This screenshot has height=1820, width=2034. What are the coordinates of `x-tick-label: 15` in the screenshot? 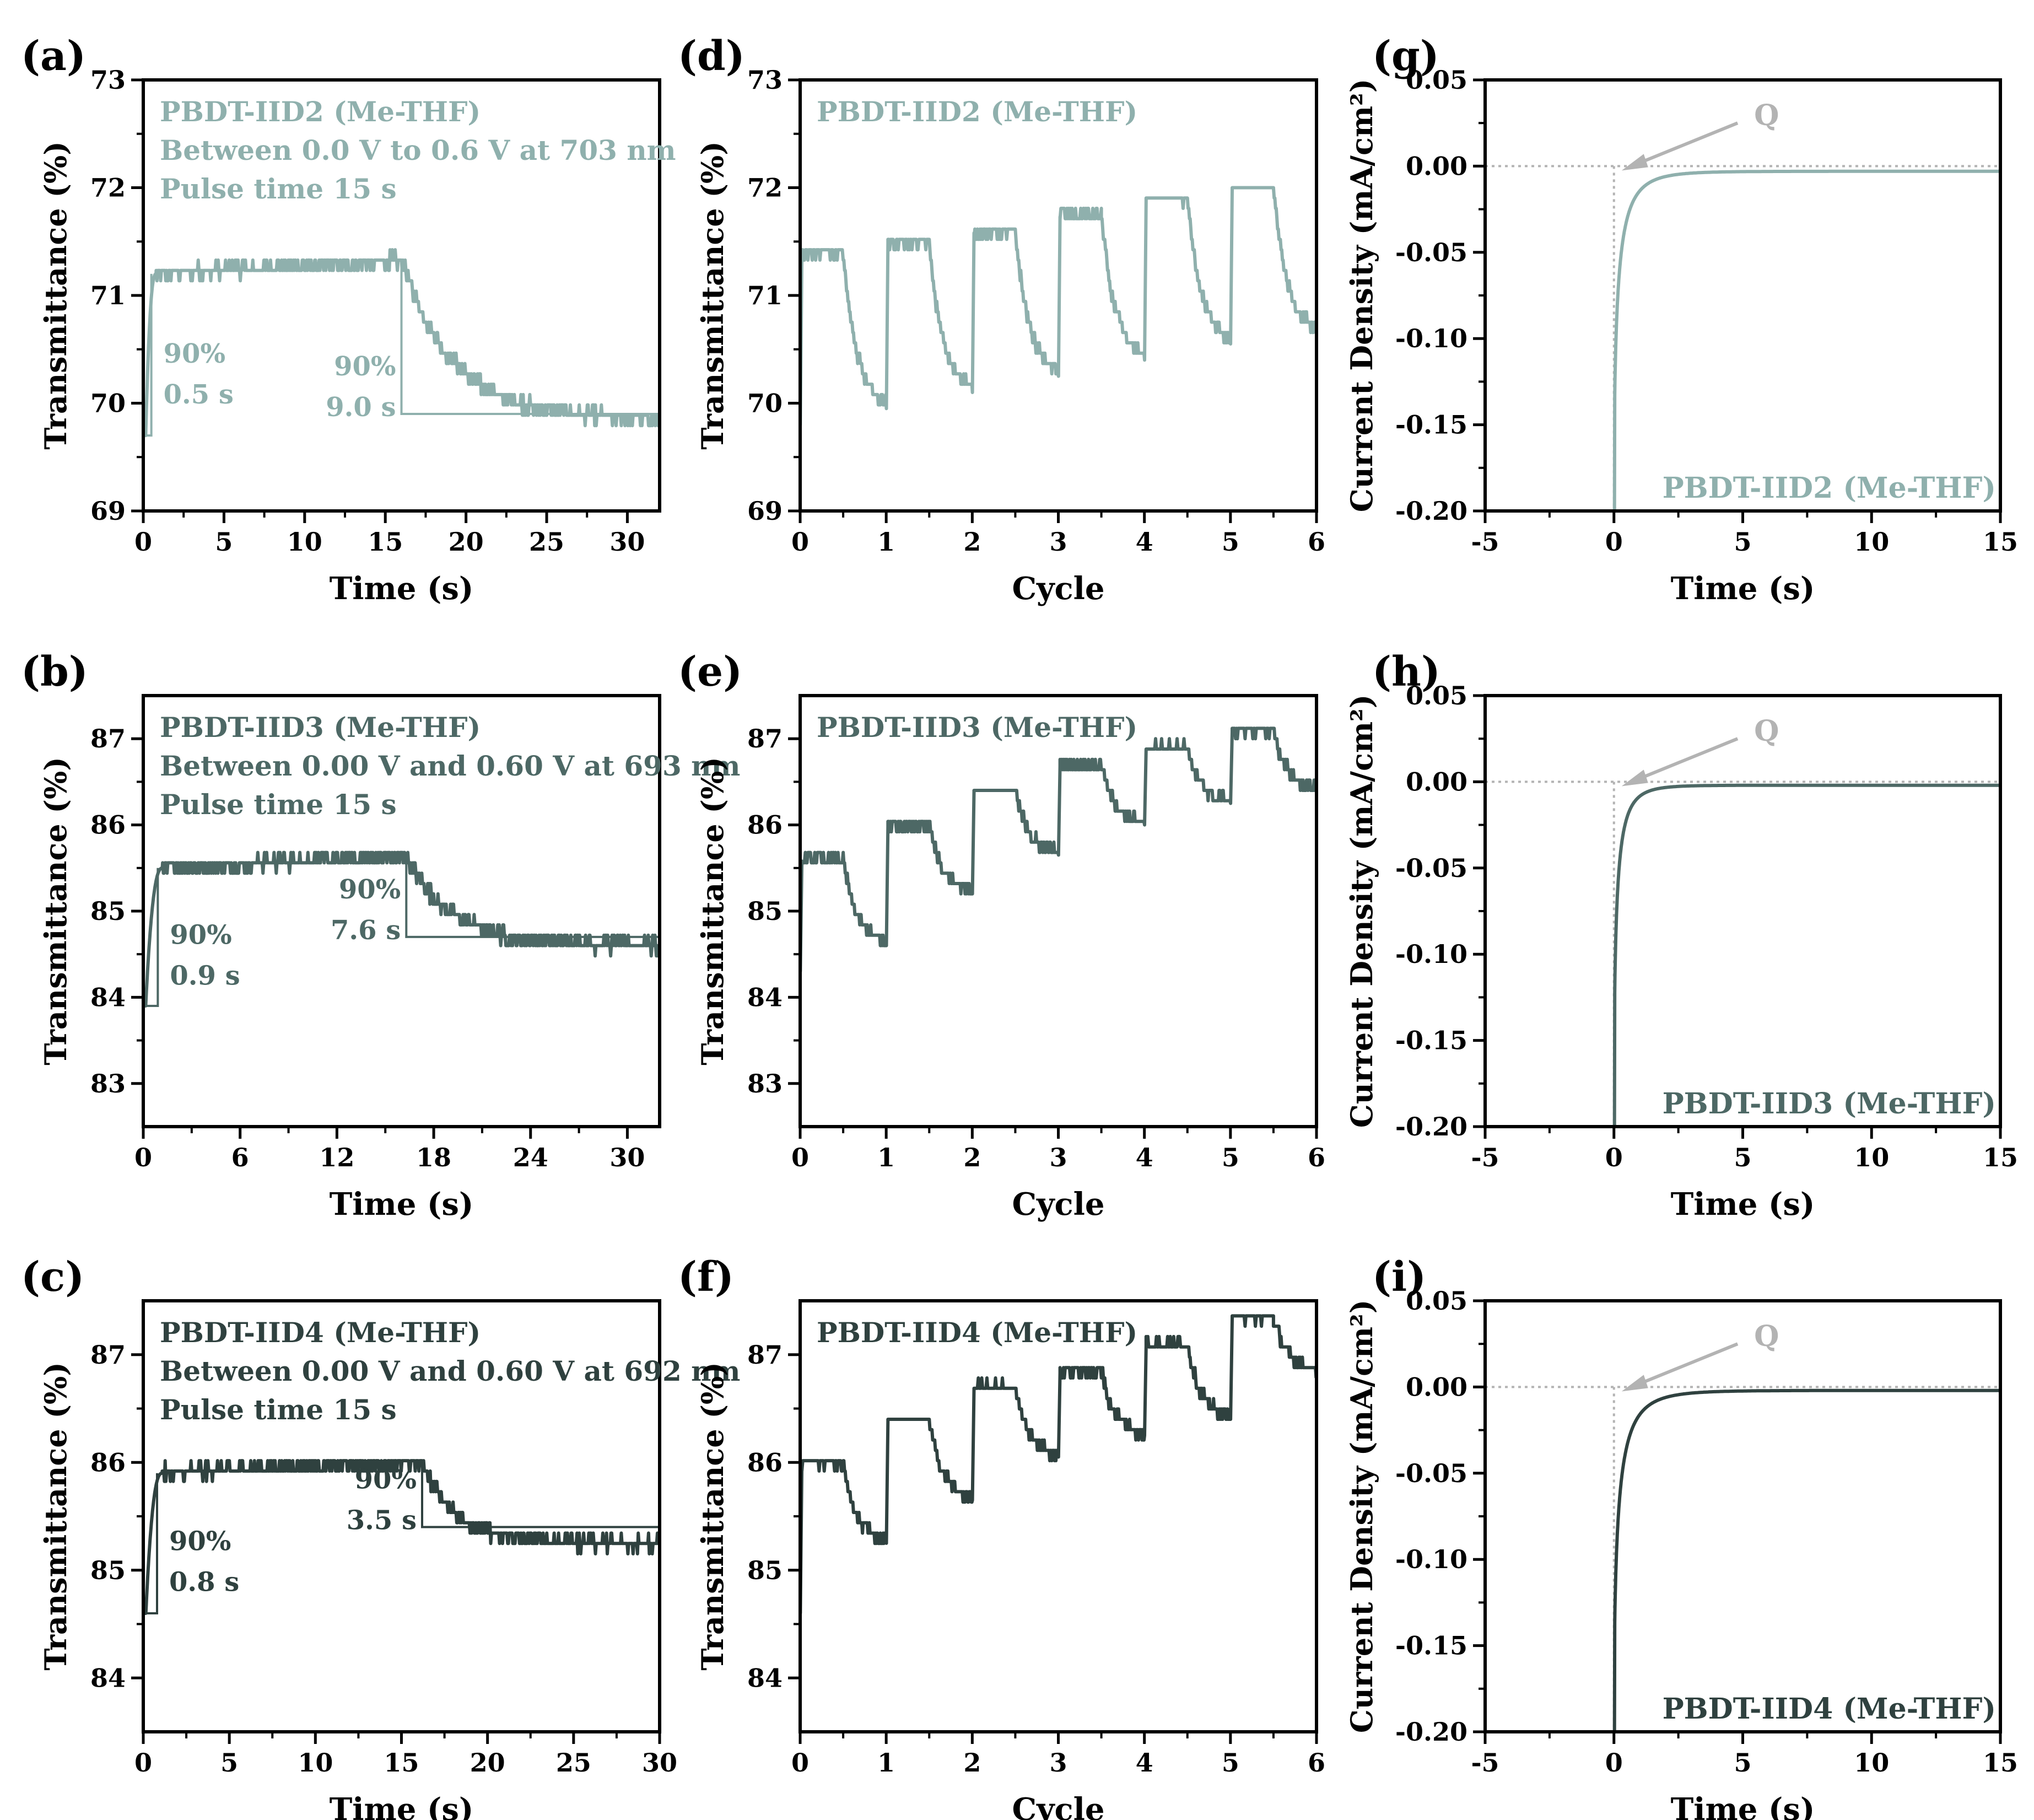 It's located at (401, 1763).